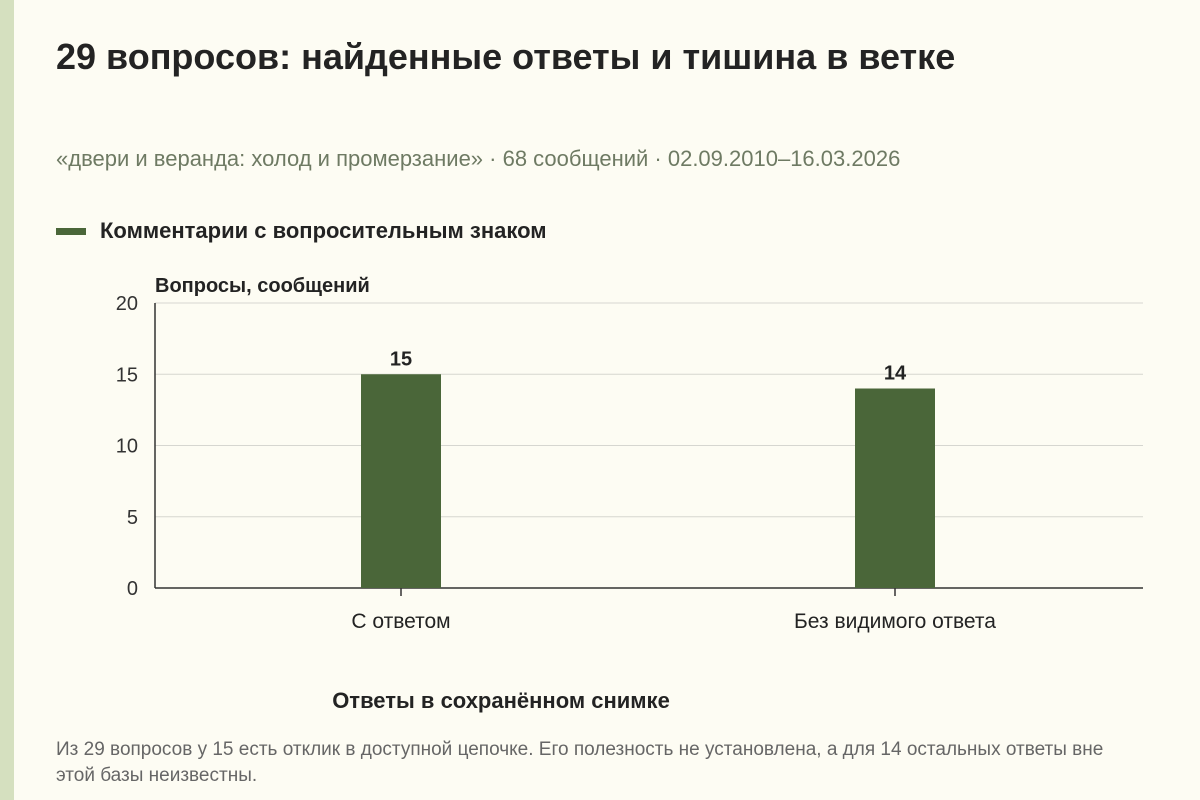 The height and width of the screenshot is (800, 1200). I want to click on x-tick-label: С ответом, so click(400, 621).